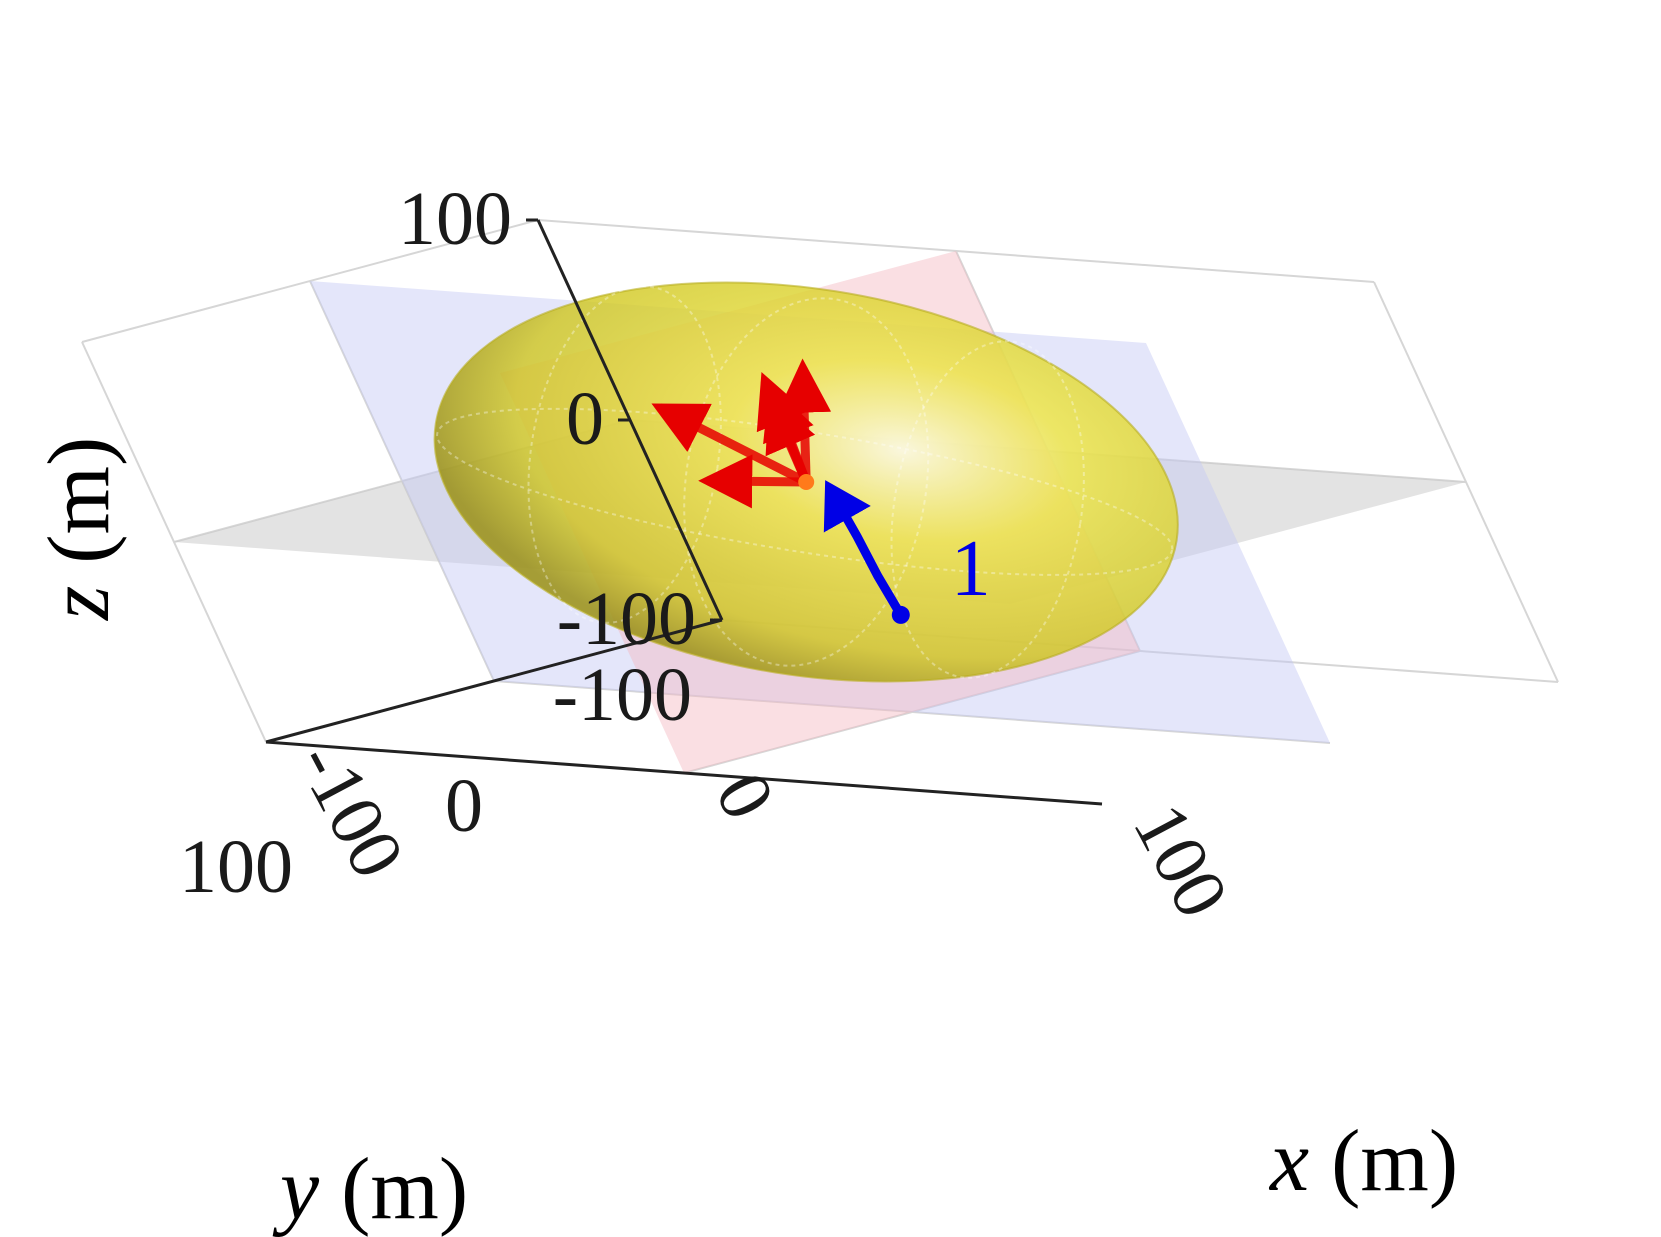 This screenshot has width=1661, height=1237. I want to click on x-tick-label: 0, so click(745, 796).